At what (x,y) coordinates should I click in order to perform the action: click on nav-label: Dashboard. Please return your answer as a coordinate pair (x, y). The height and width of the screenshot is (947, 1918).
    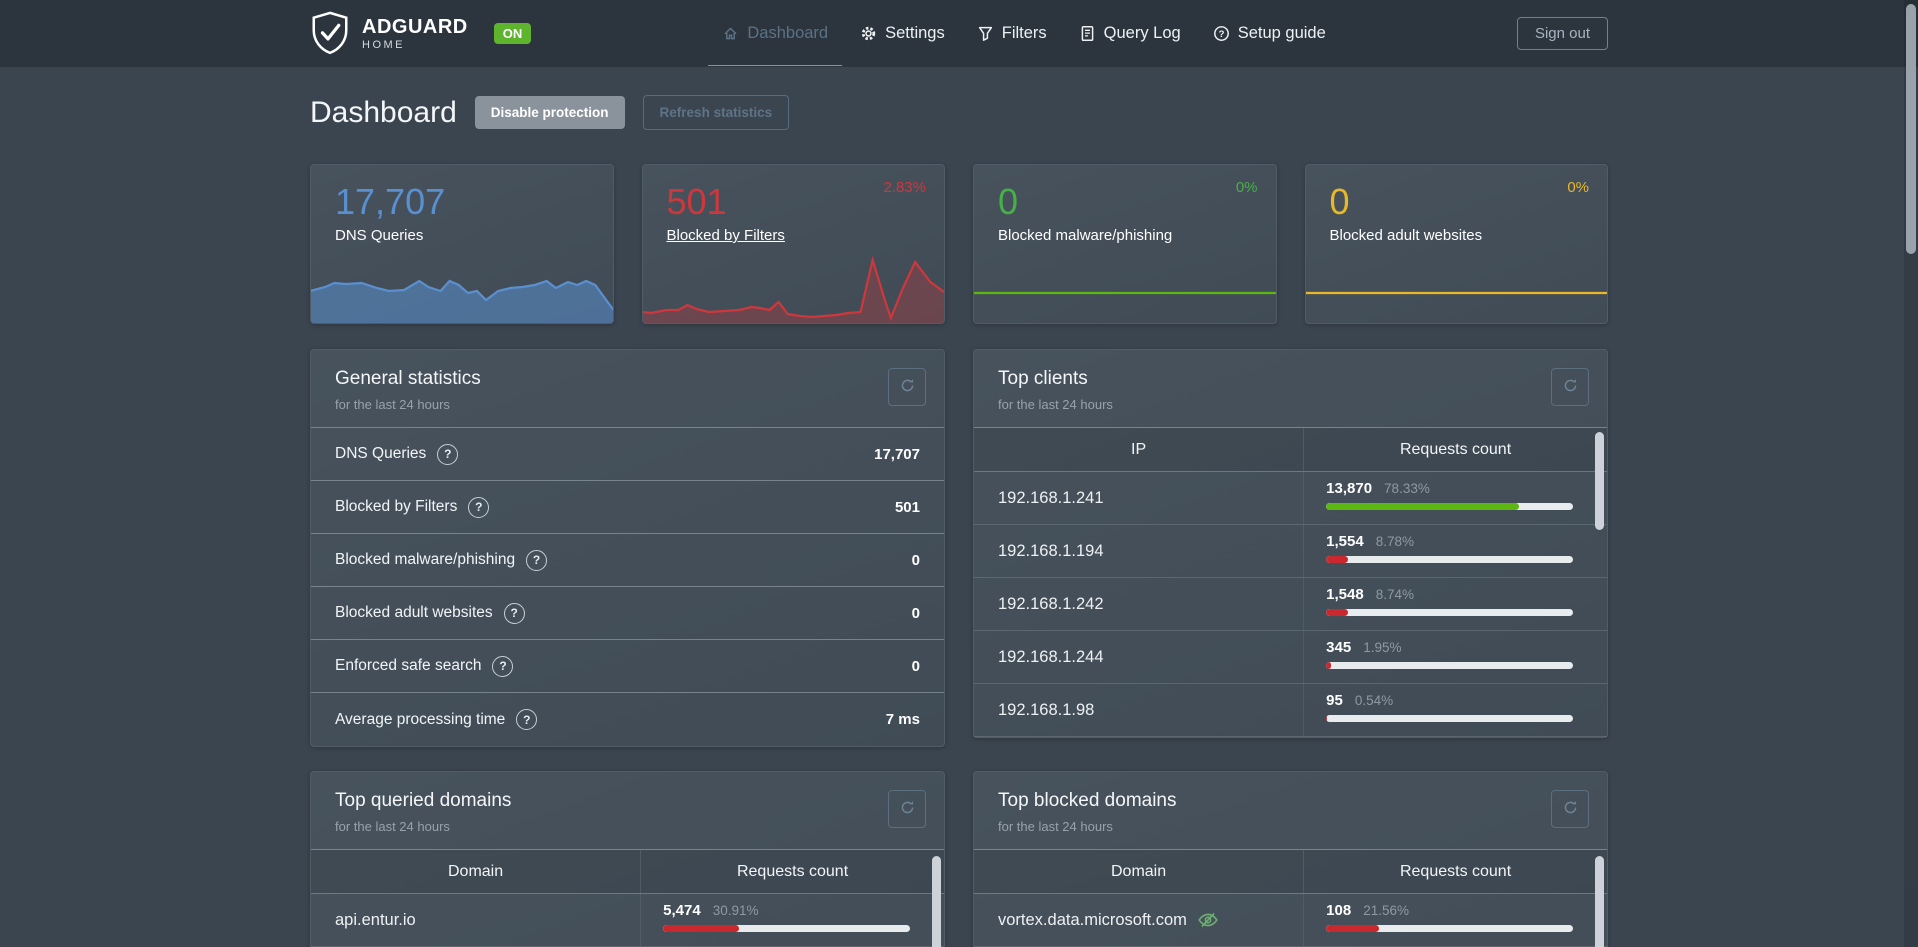
    Looking at the image, I should click on (788, 33).